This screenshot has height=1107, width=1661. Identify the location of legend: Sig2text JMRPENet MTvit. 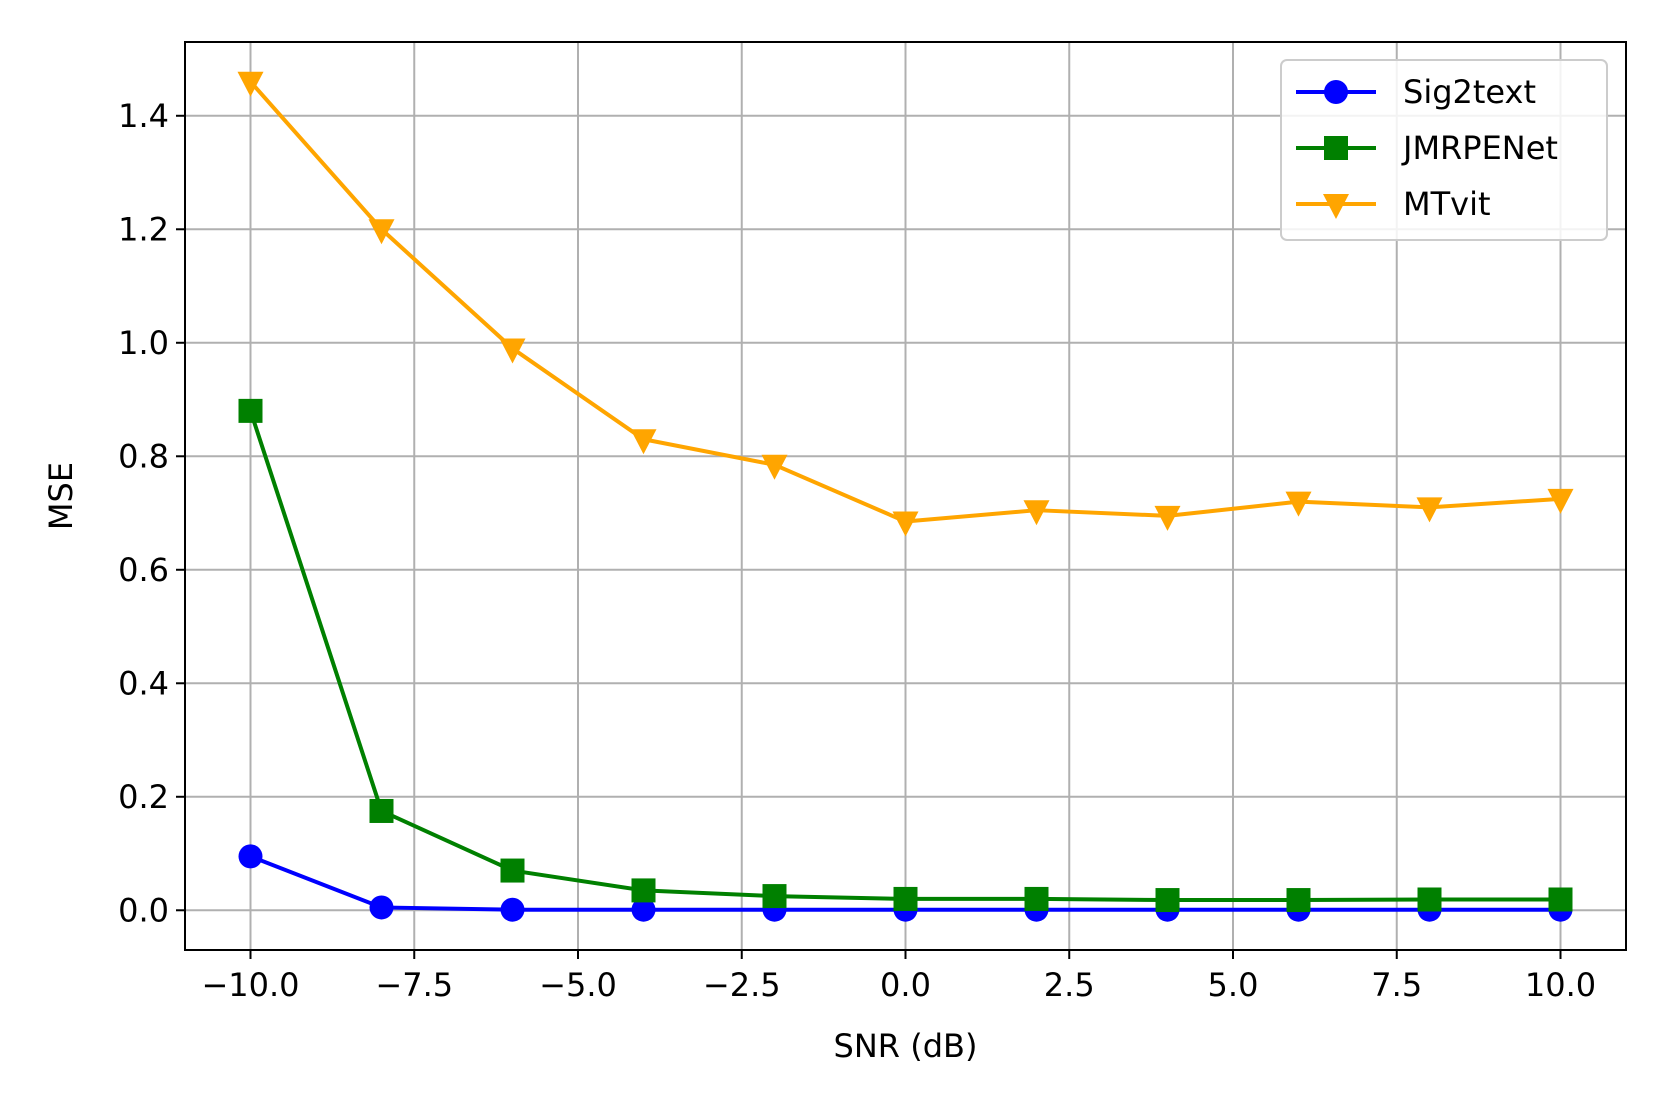
(1444, 150).